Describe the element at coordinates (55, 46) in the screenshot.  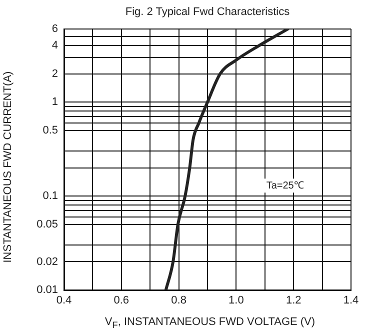
I see `y-tick-label: 4` at that location.